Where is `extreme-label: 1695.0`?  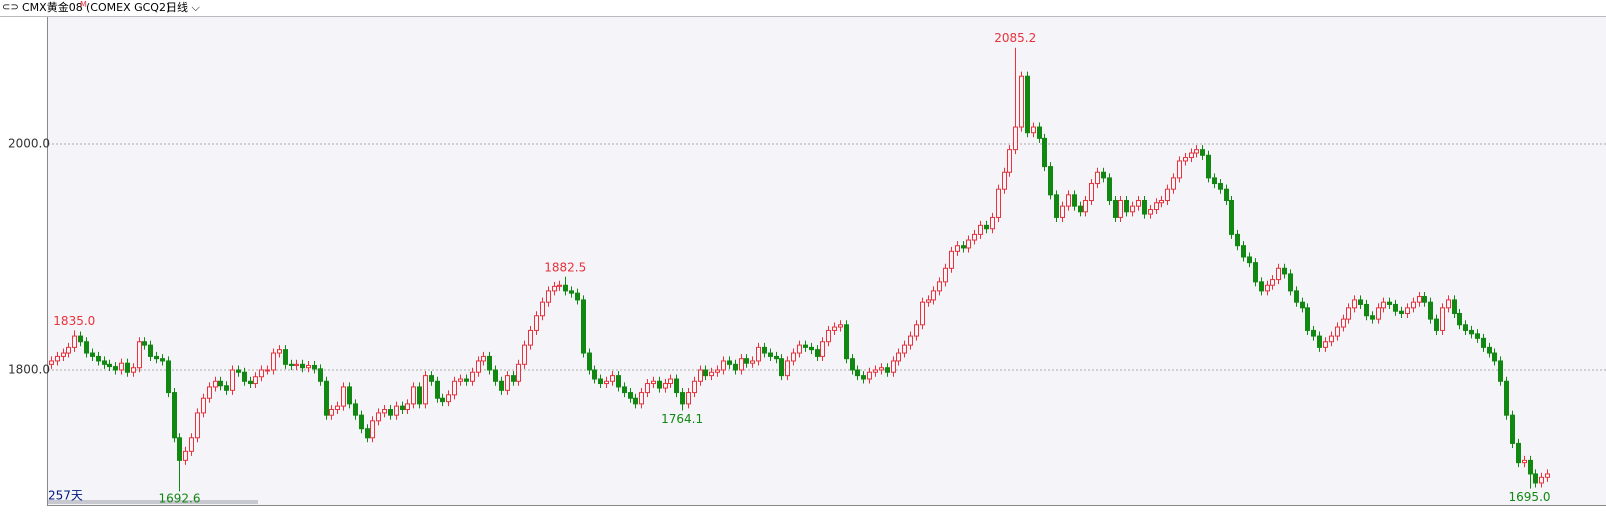
extreme-label: 1695.0 is located at coordinates (1530, 497).